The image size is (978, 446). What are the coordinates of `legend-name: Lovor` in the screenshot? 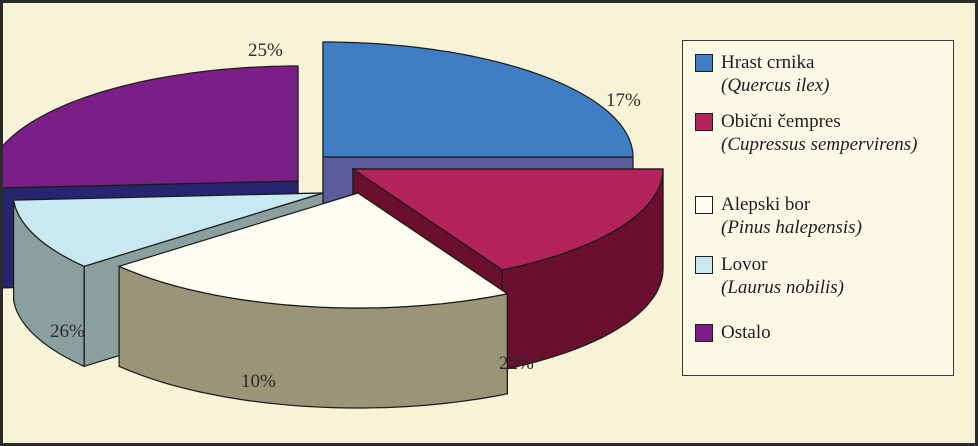 It's located at (744, 264).